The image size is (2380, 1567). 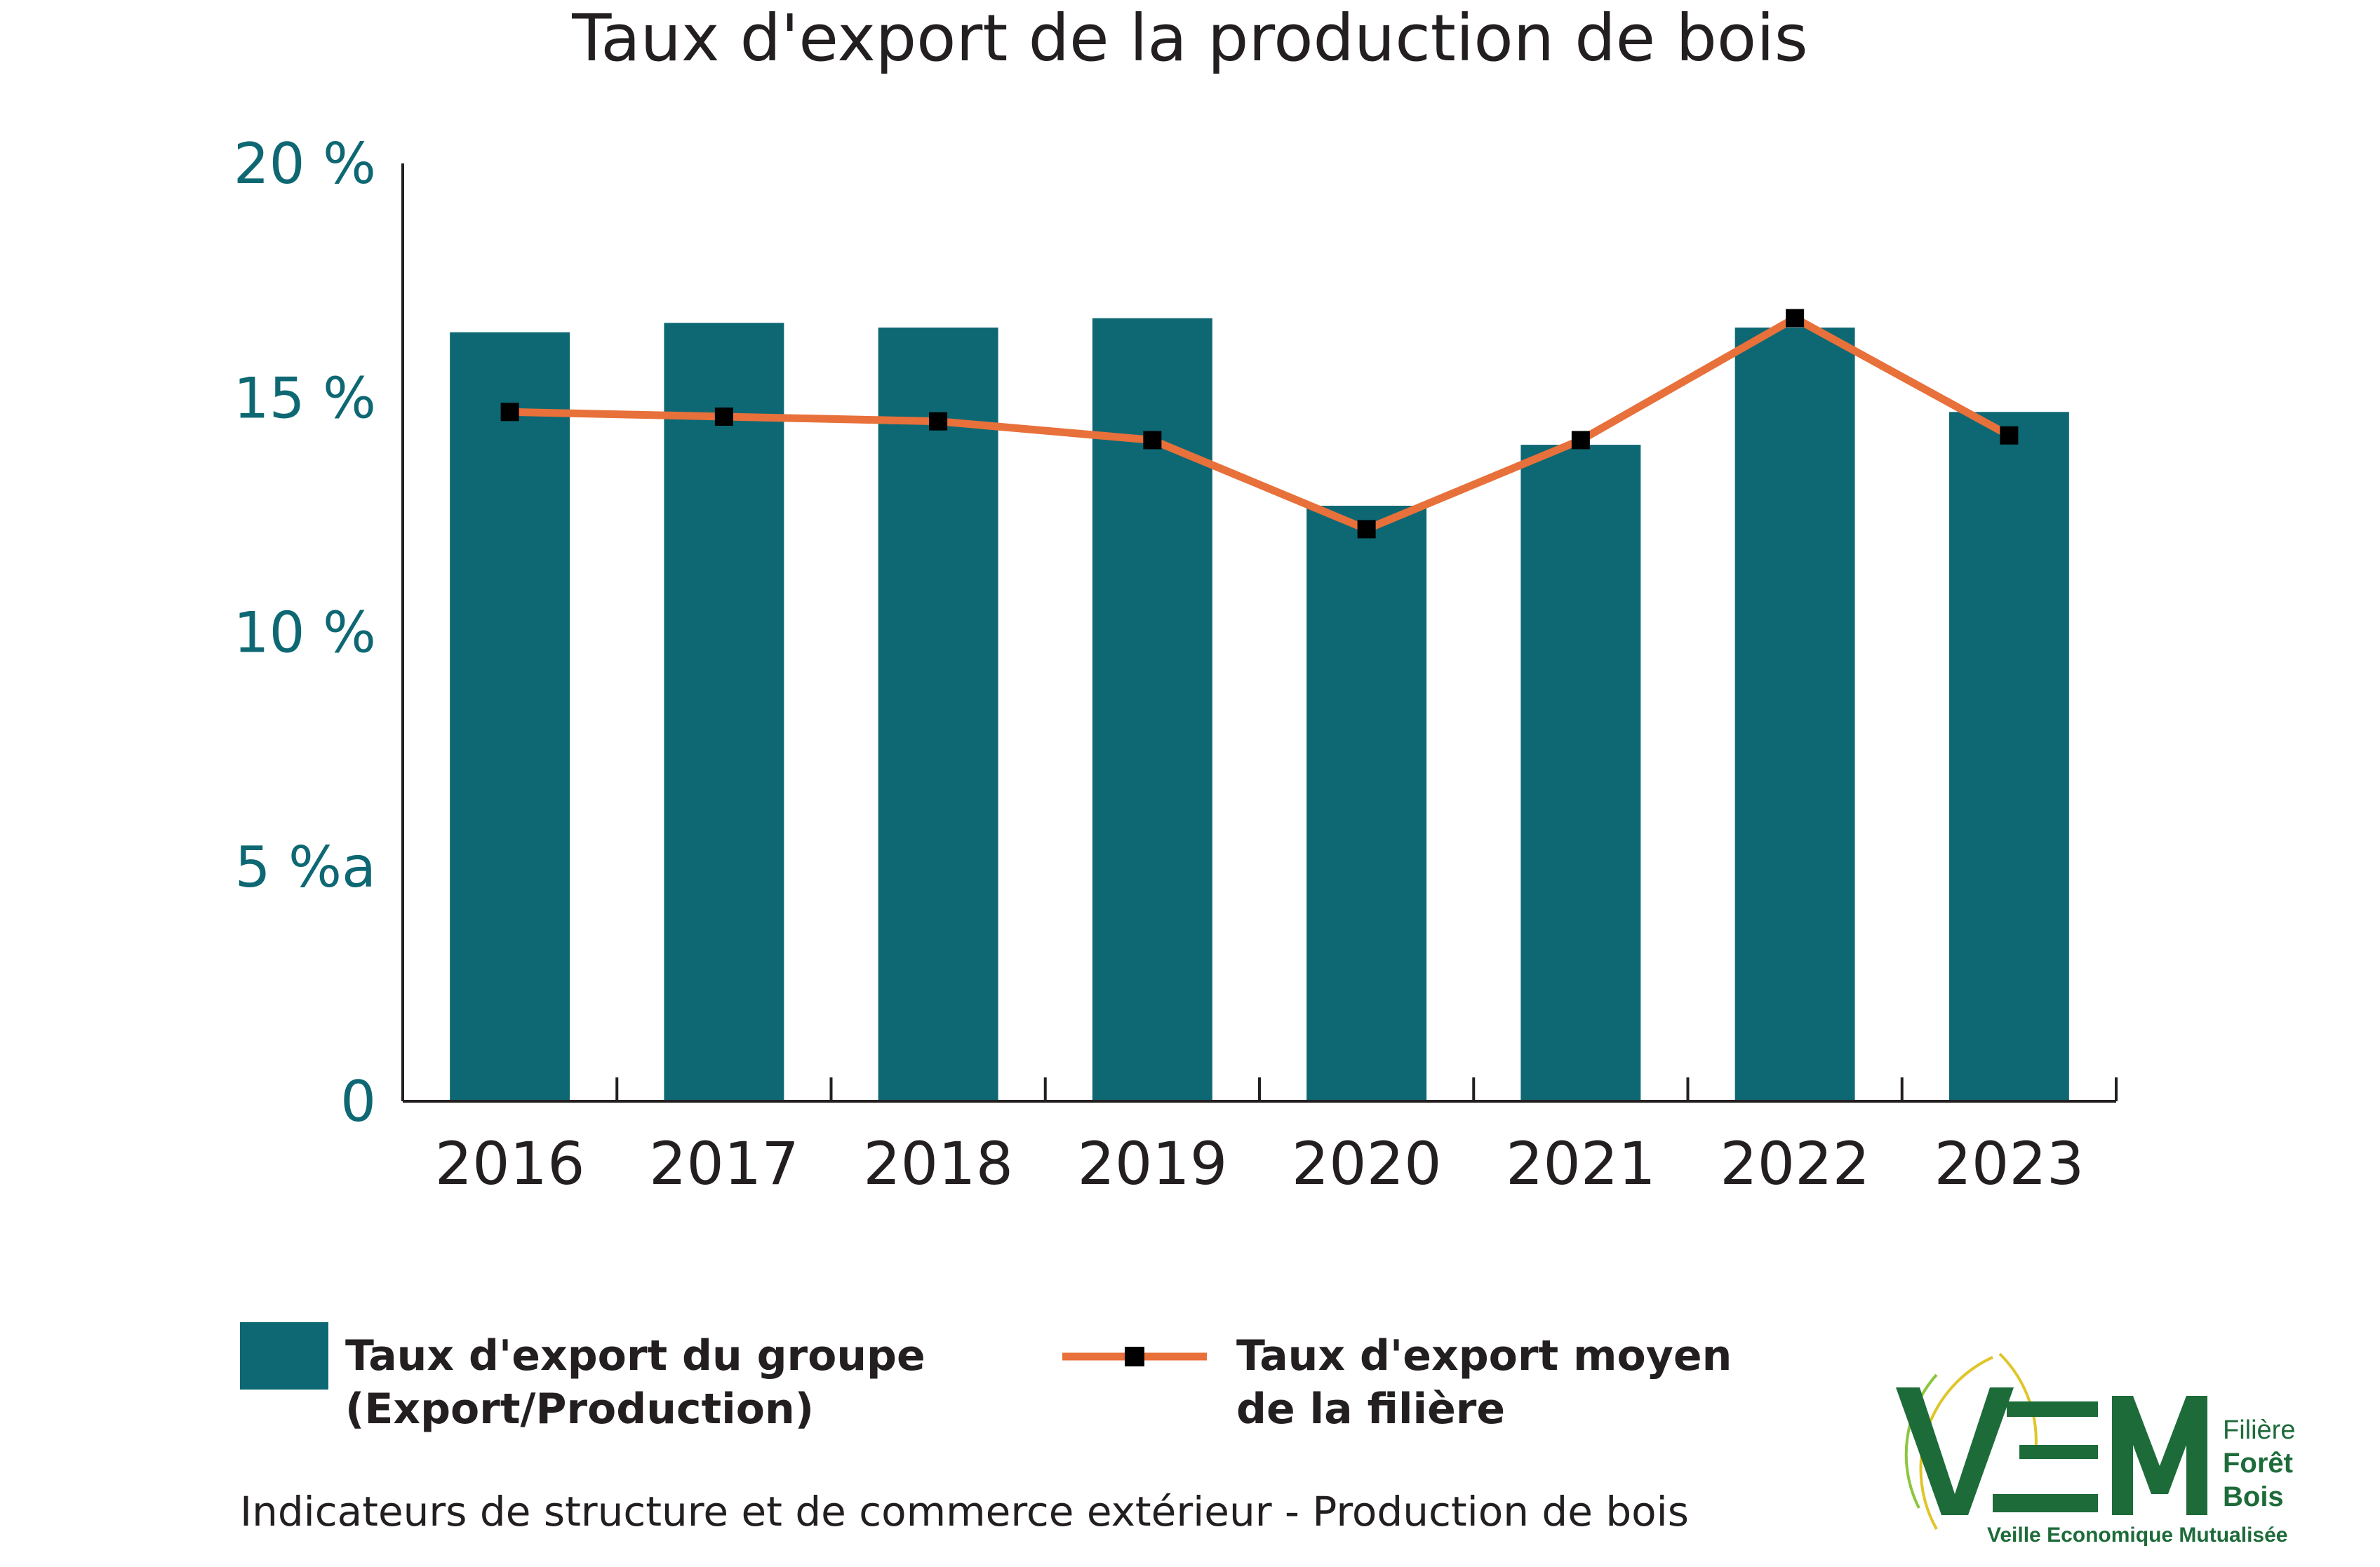 I want to click on legend-bar-swatch, so click(x=284, y=1356).